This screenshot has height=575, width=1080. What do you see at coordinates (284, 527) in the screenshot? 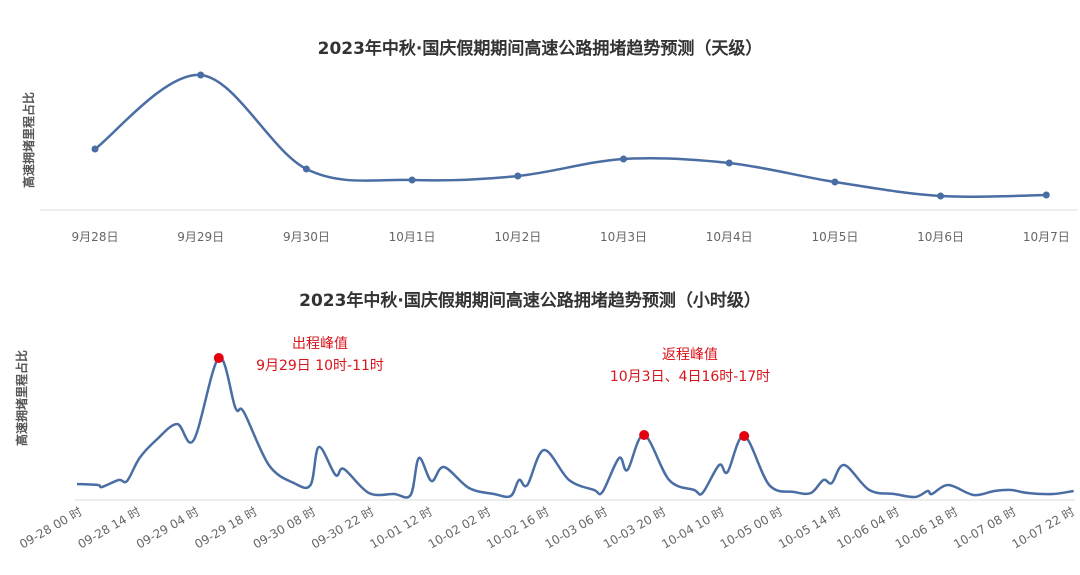
I see `hourly-x-tick-label: 09-30 08 时` at bounding box center [284, 527].